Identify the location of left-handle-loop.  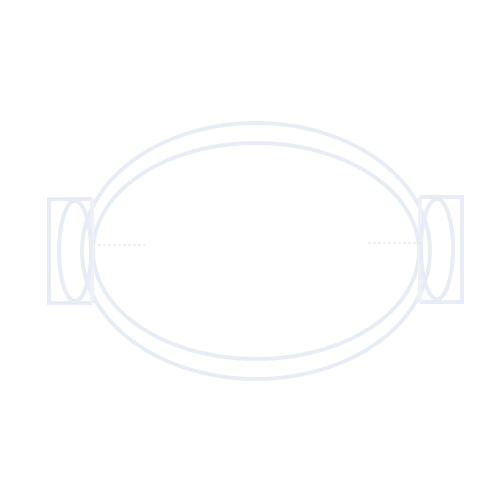
(75, 251).